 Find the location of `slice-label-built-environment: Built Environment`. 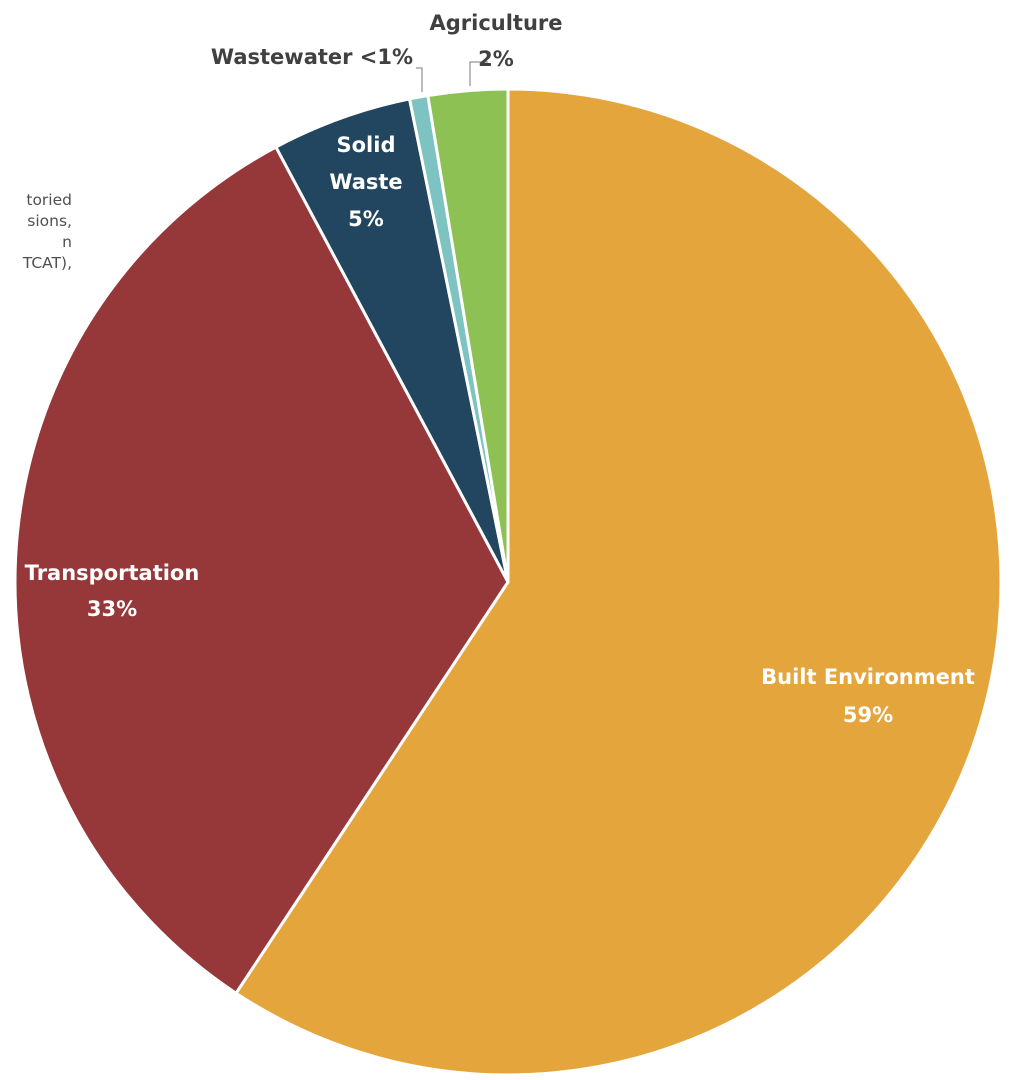

slice-label-built-environment: Built Environment is located at coordinates (868, 677).